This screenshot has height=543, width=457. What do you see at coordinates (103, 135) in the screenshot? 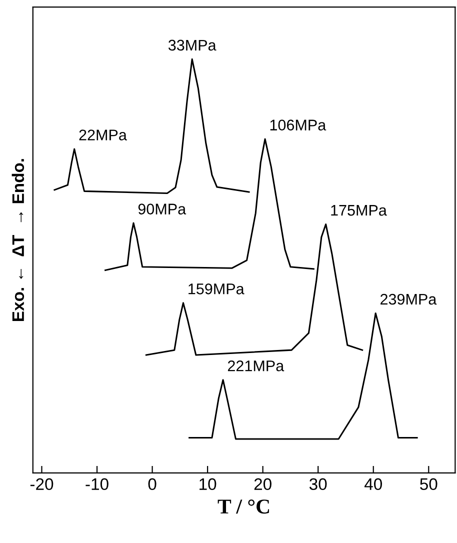
I see `annotation: 22MPa` at bounding box center [103, 135].